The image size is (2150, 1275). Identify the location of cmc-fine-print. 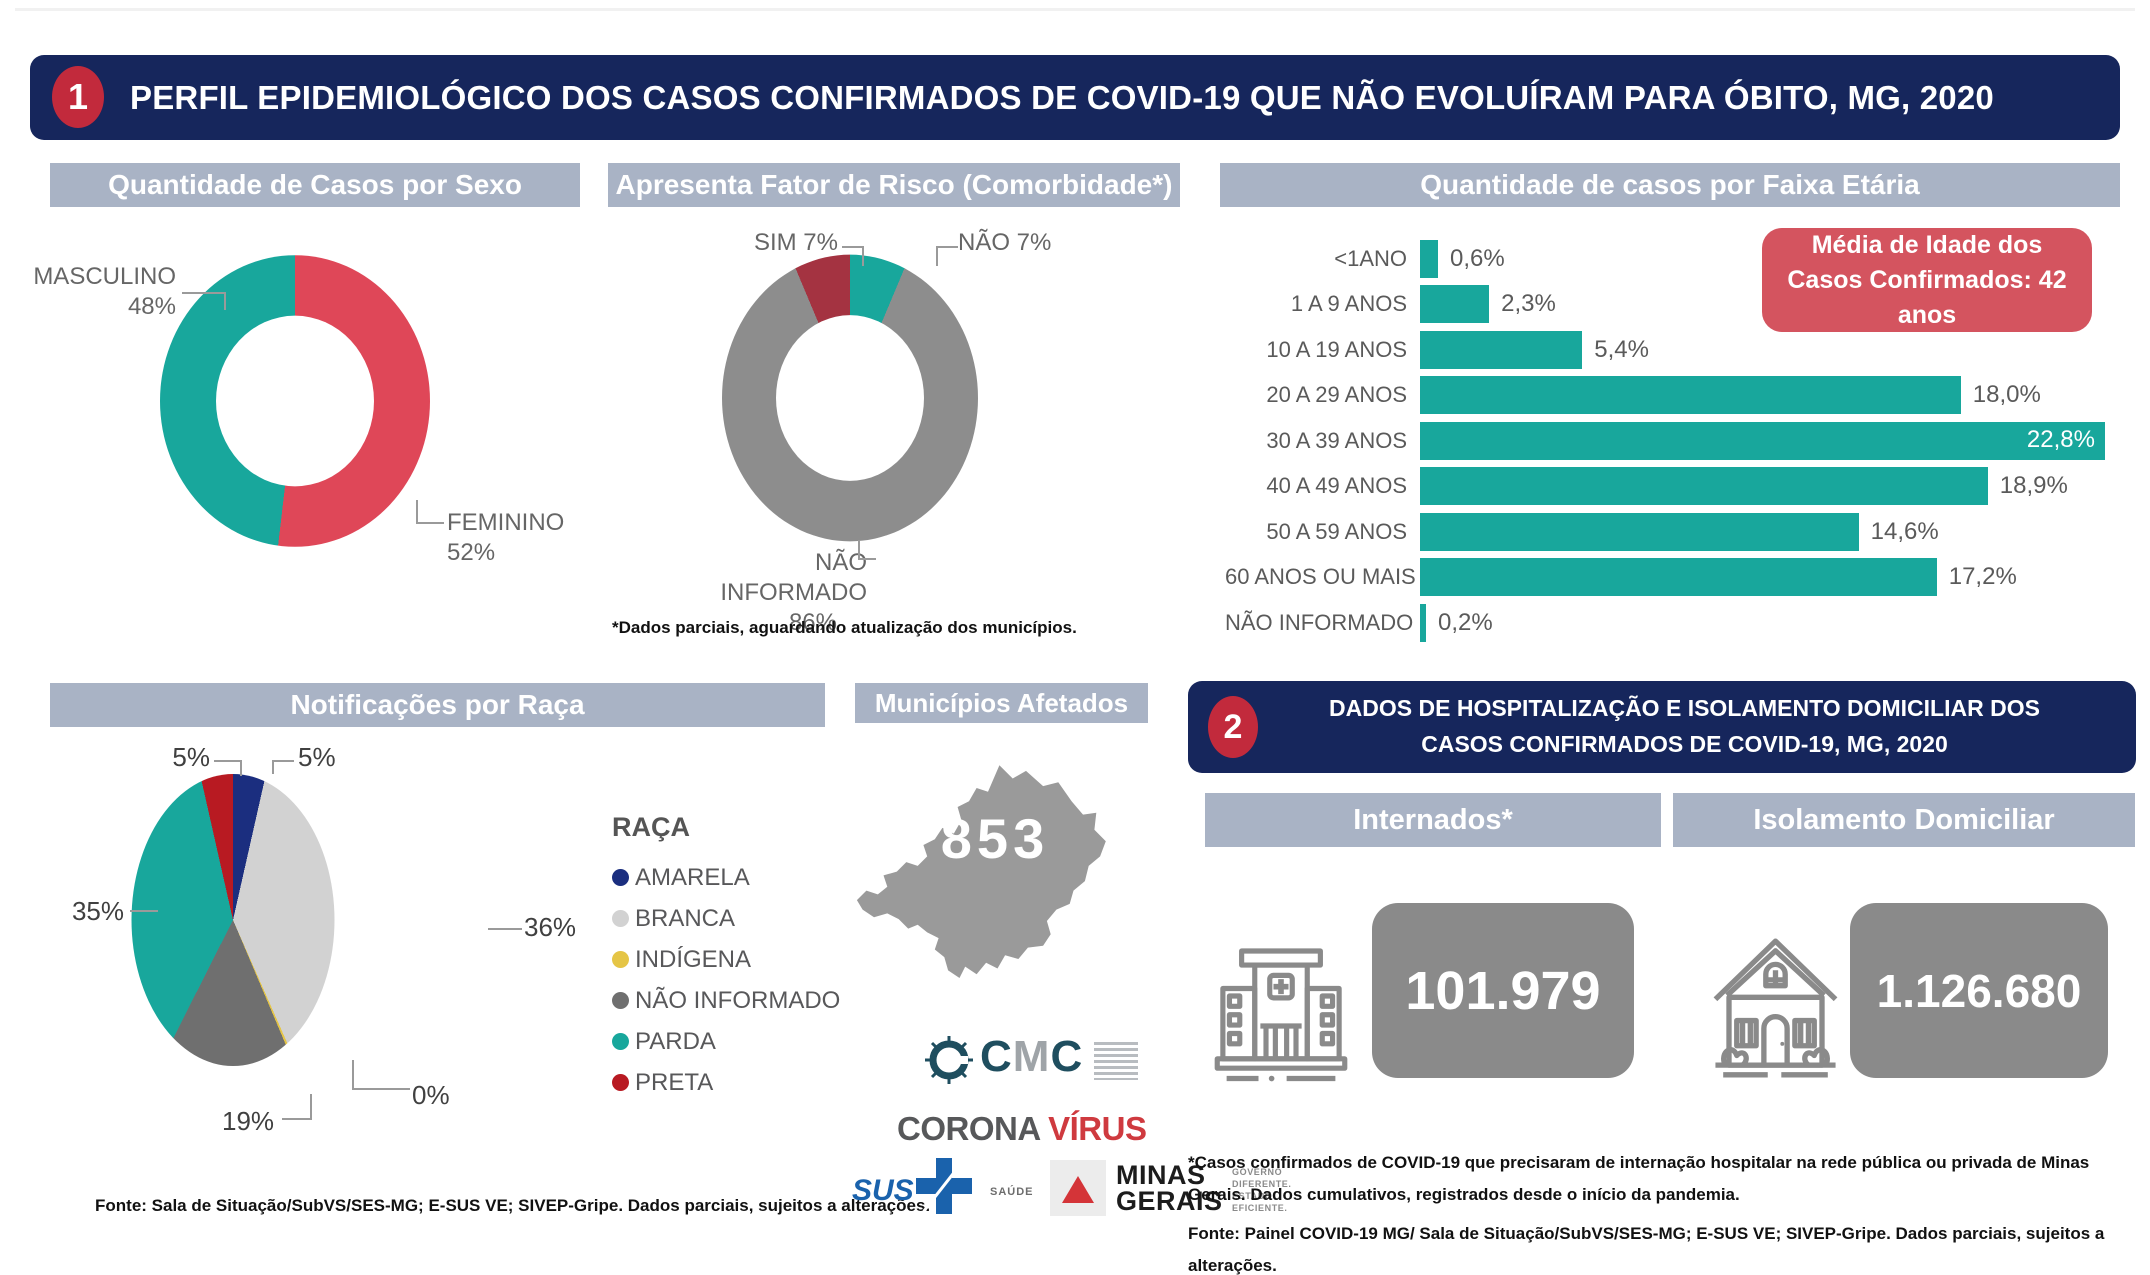
(1116, 1061).